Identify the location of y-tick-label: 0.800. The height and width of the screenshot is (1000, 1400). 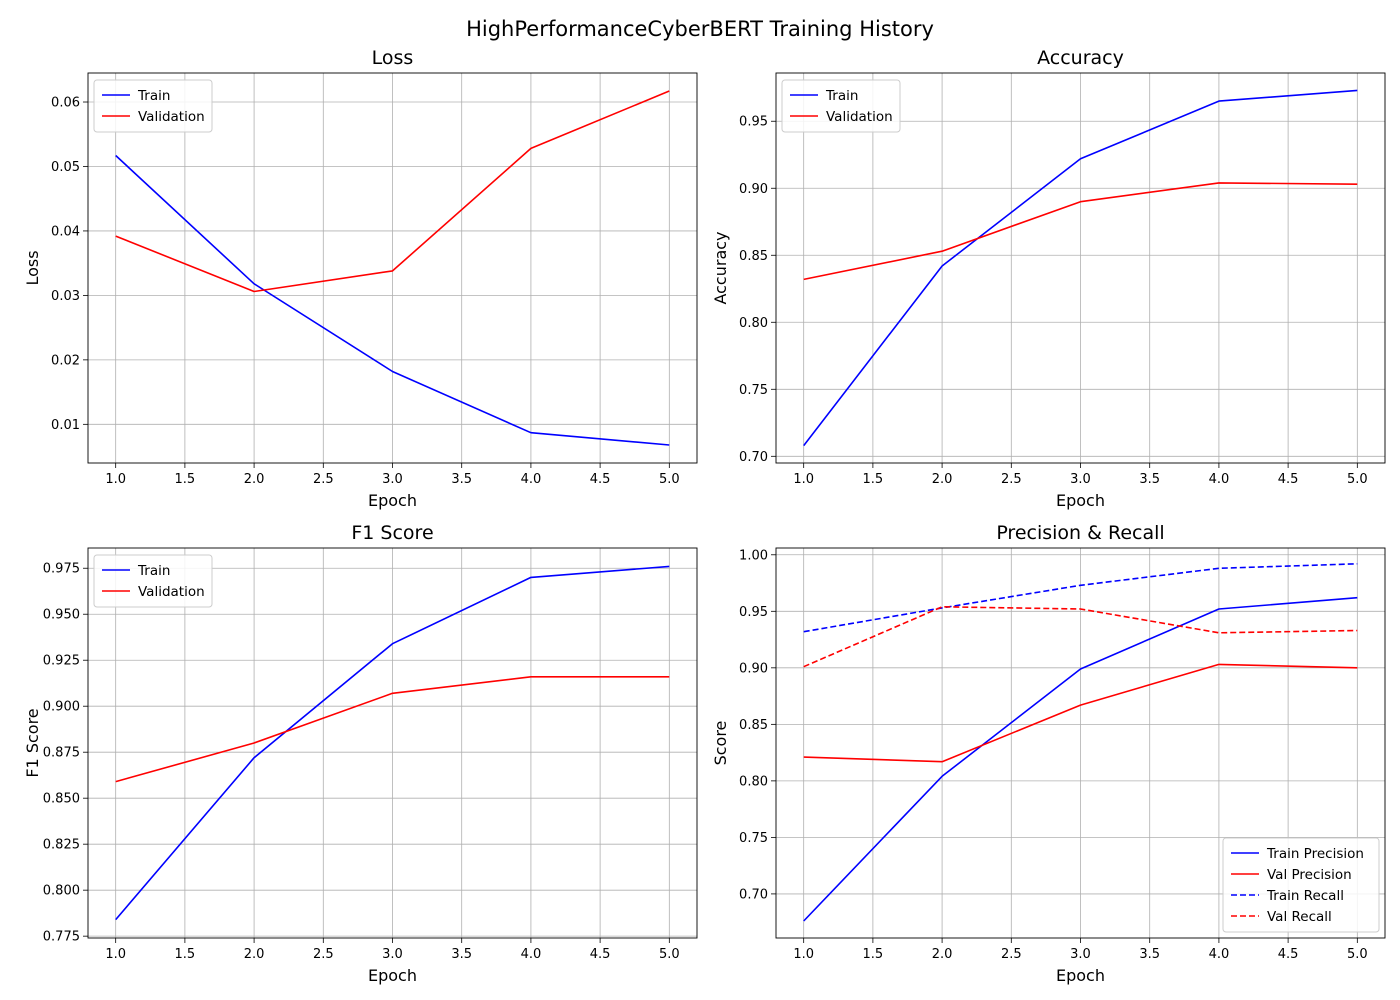
(61, 891).